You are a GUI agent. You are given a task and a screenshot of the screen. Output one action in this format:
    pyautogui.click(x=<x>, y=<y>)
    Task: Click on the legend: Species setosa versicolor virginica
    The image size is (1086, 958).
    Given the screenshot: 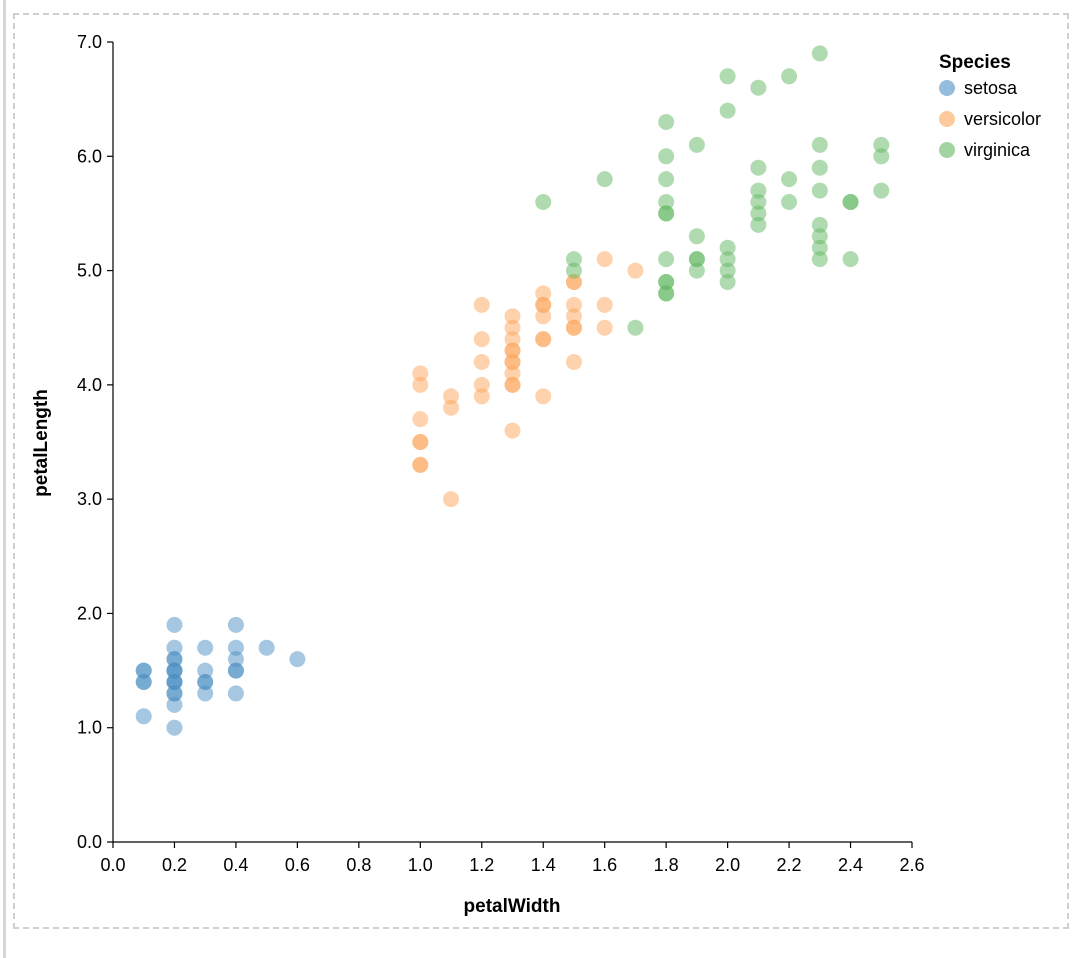 What is the action you would take?
    pyautogui.click(x=990, y=106)
    